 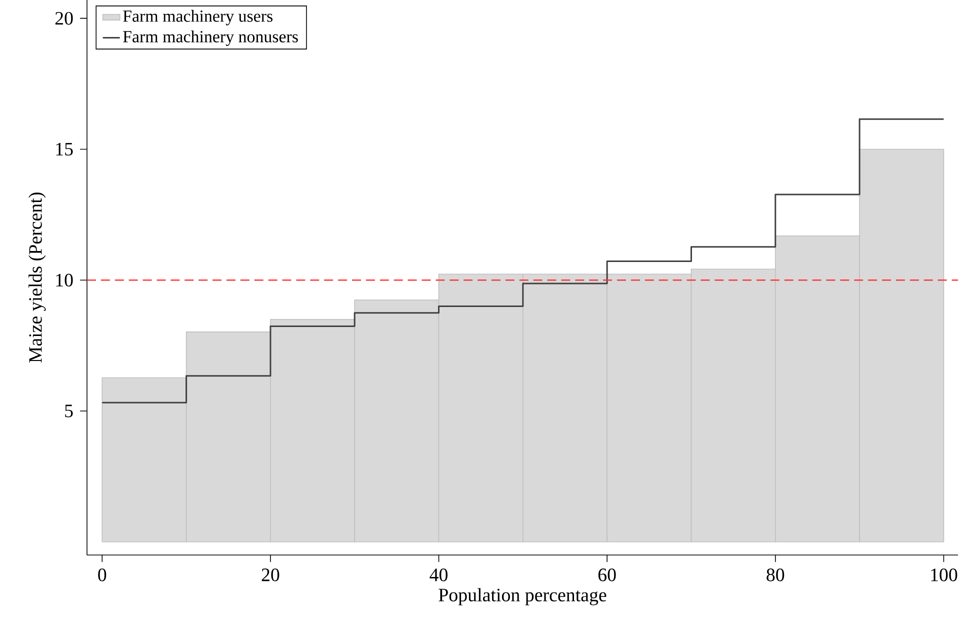 What do you see at coordinates (64, 18) in the screenshot?
I see `y-tick-label: 20` at bounding box center [64, 18].